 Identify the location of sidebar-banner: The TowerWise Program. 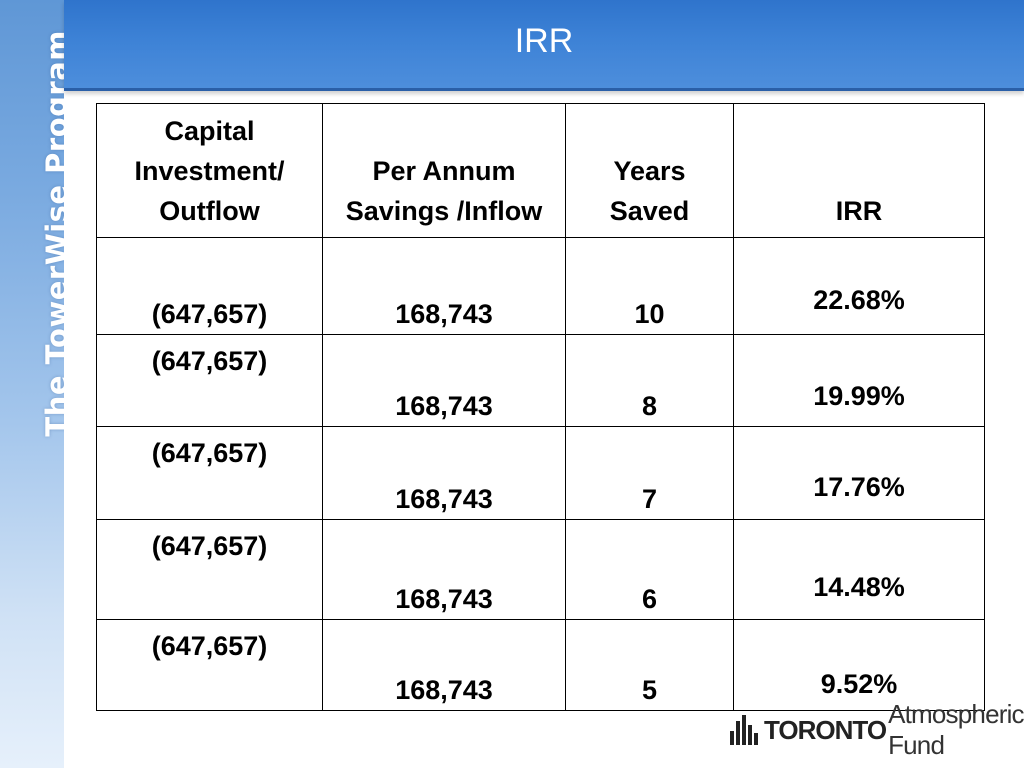
(32, 384).